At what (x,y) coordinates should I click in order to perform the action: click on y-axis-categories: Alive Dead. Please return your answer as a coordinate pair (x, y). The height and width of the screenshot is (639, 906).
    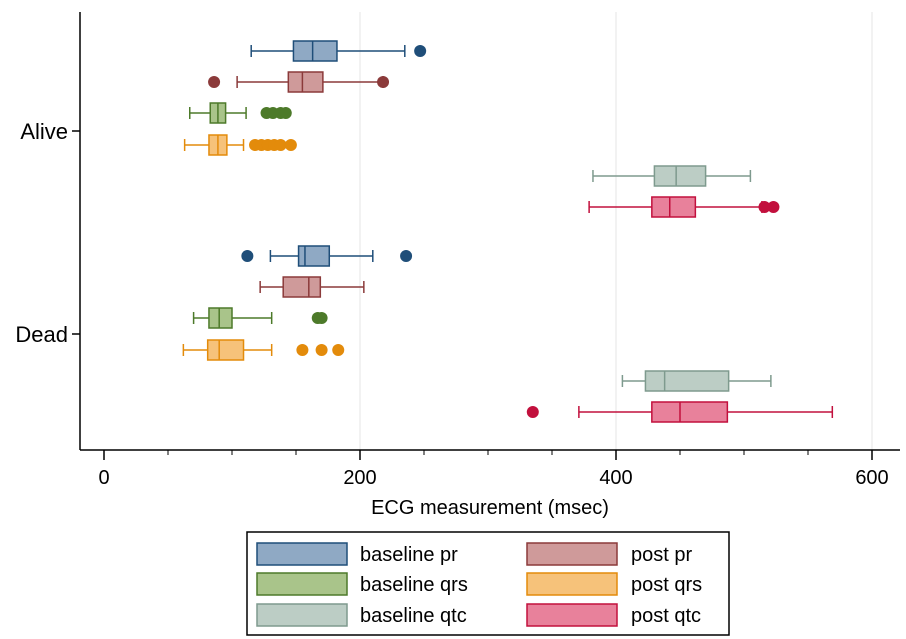
    Looking at the image, I should click on (47, 233).